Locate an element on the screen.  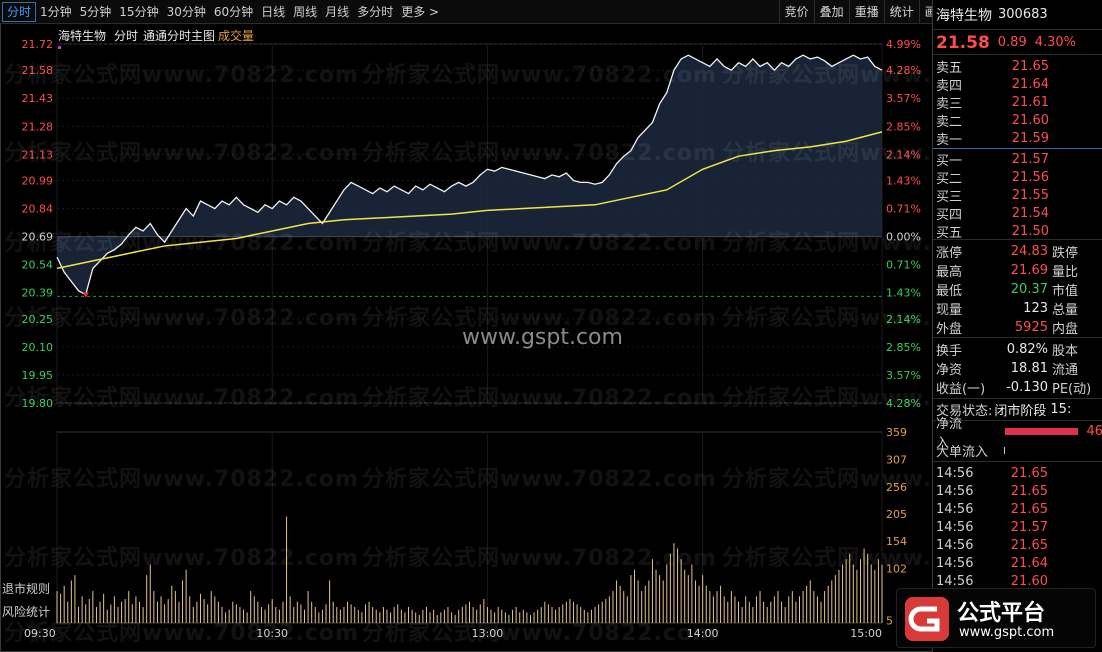
bid-label: 买三 is located at coordinates (949, 197).